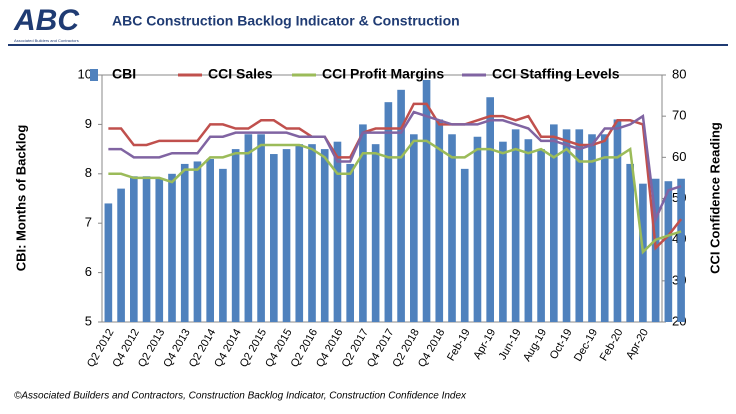 This screenshot has height=414, width=736. I want to click on legend-label: CBI, so click(124, 74).